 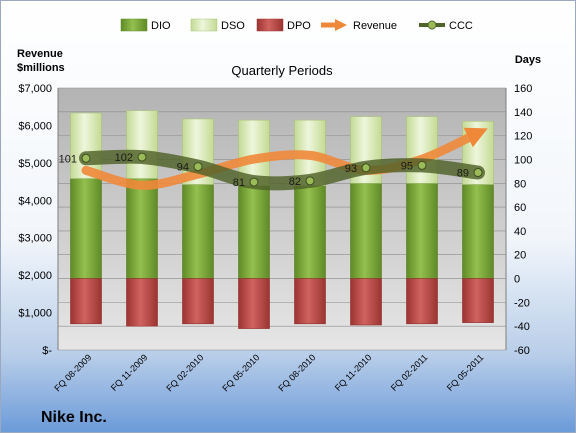 I want to click on legend-item-dio: DIO, so click(x=145, y=25).